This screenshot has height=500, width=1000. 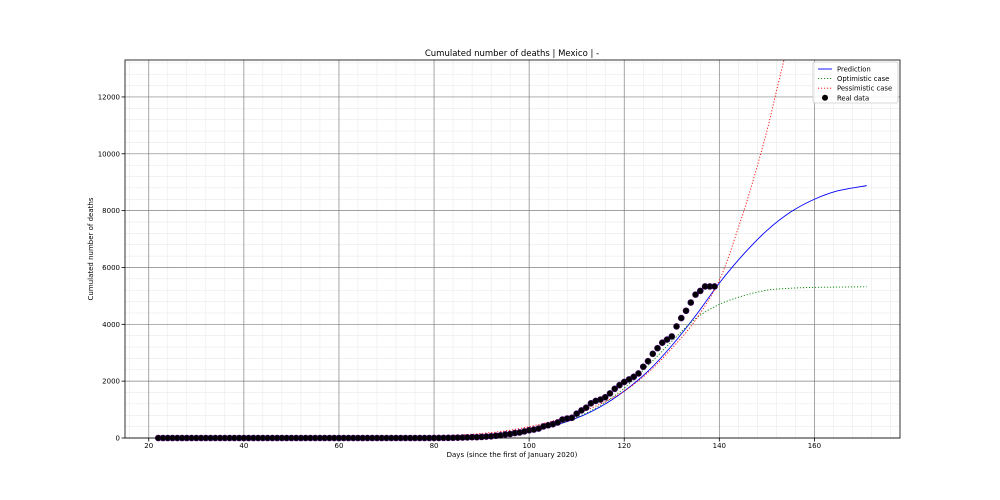 What do you see at coordinates (624, 446) in the screenshot?
I see `x-tick-label: 120` at bounding box center [624, 446].